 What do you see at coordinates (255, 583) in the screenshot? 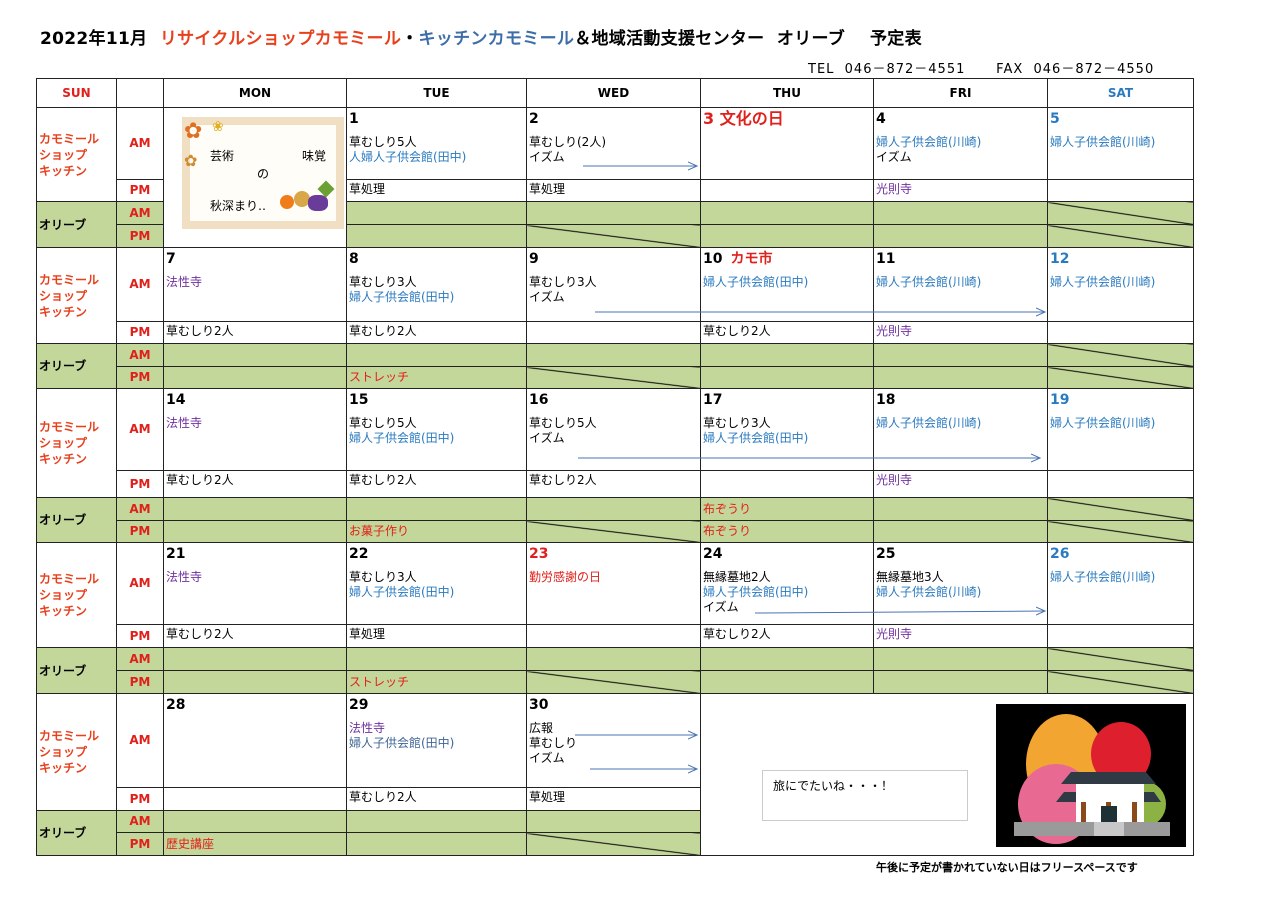
I see `day-cell-3-0: 21 法性寺` at bounding box center [255, 583].